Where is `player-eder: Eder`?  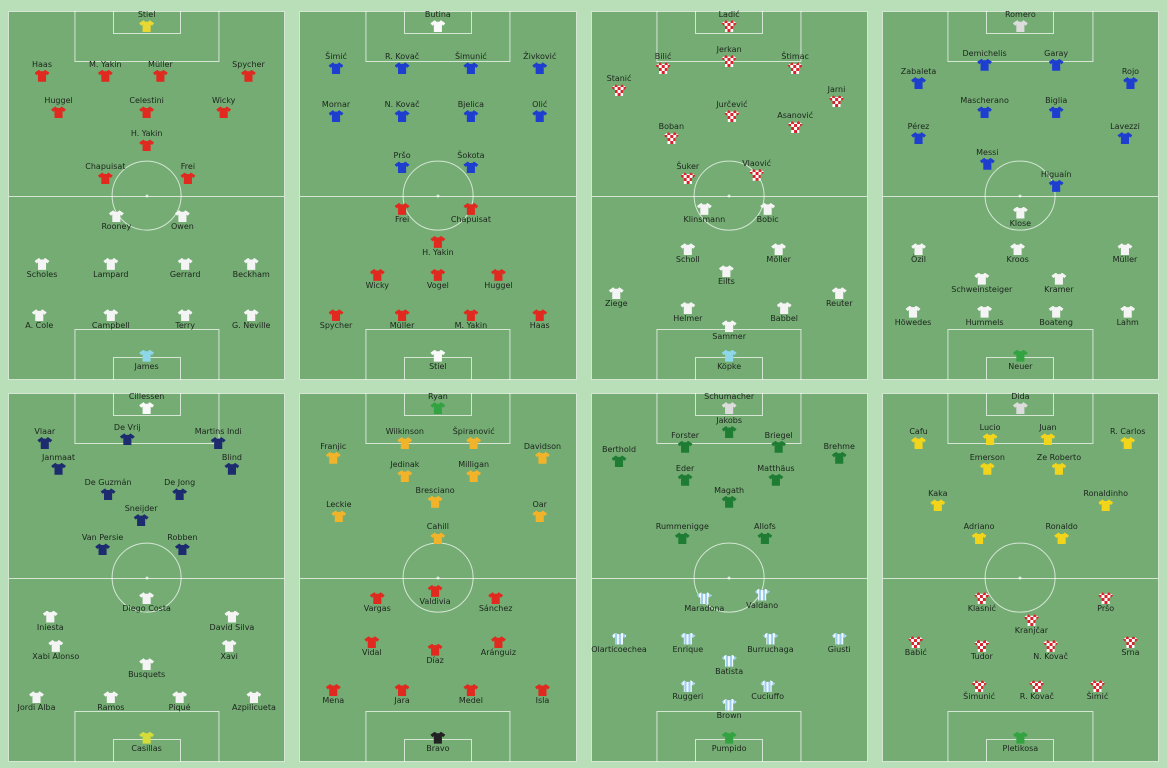 player-eder: Eder is located at coordinates (685, 475).